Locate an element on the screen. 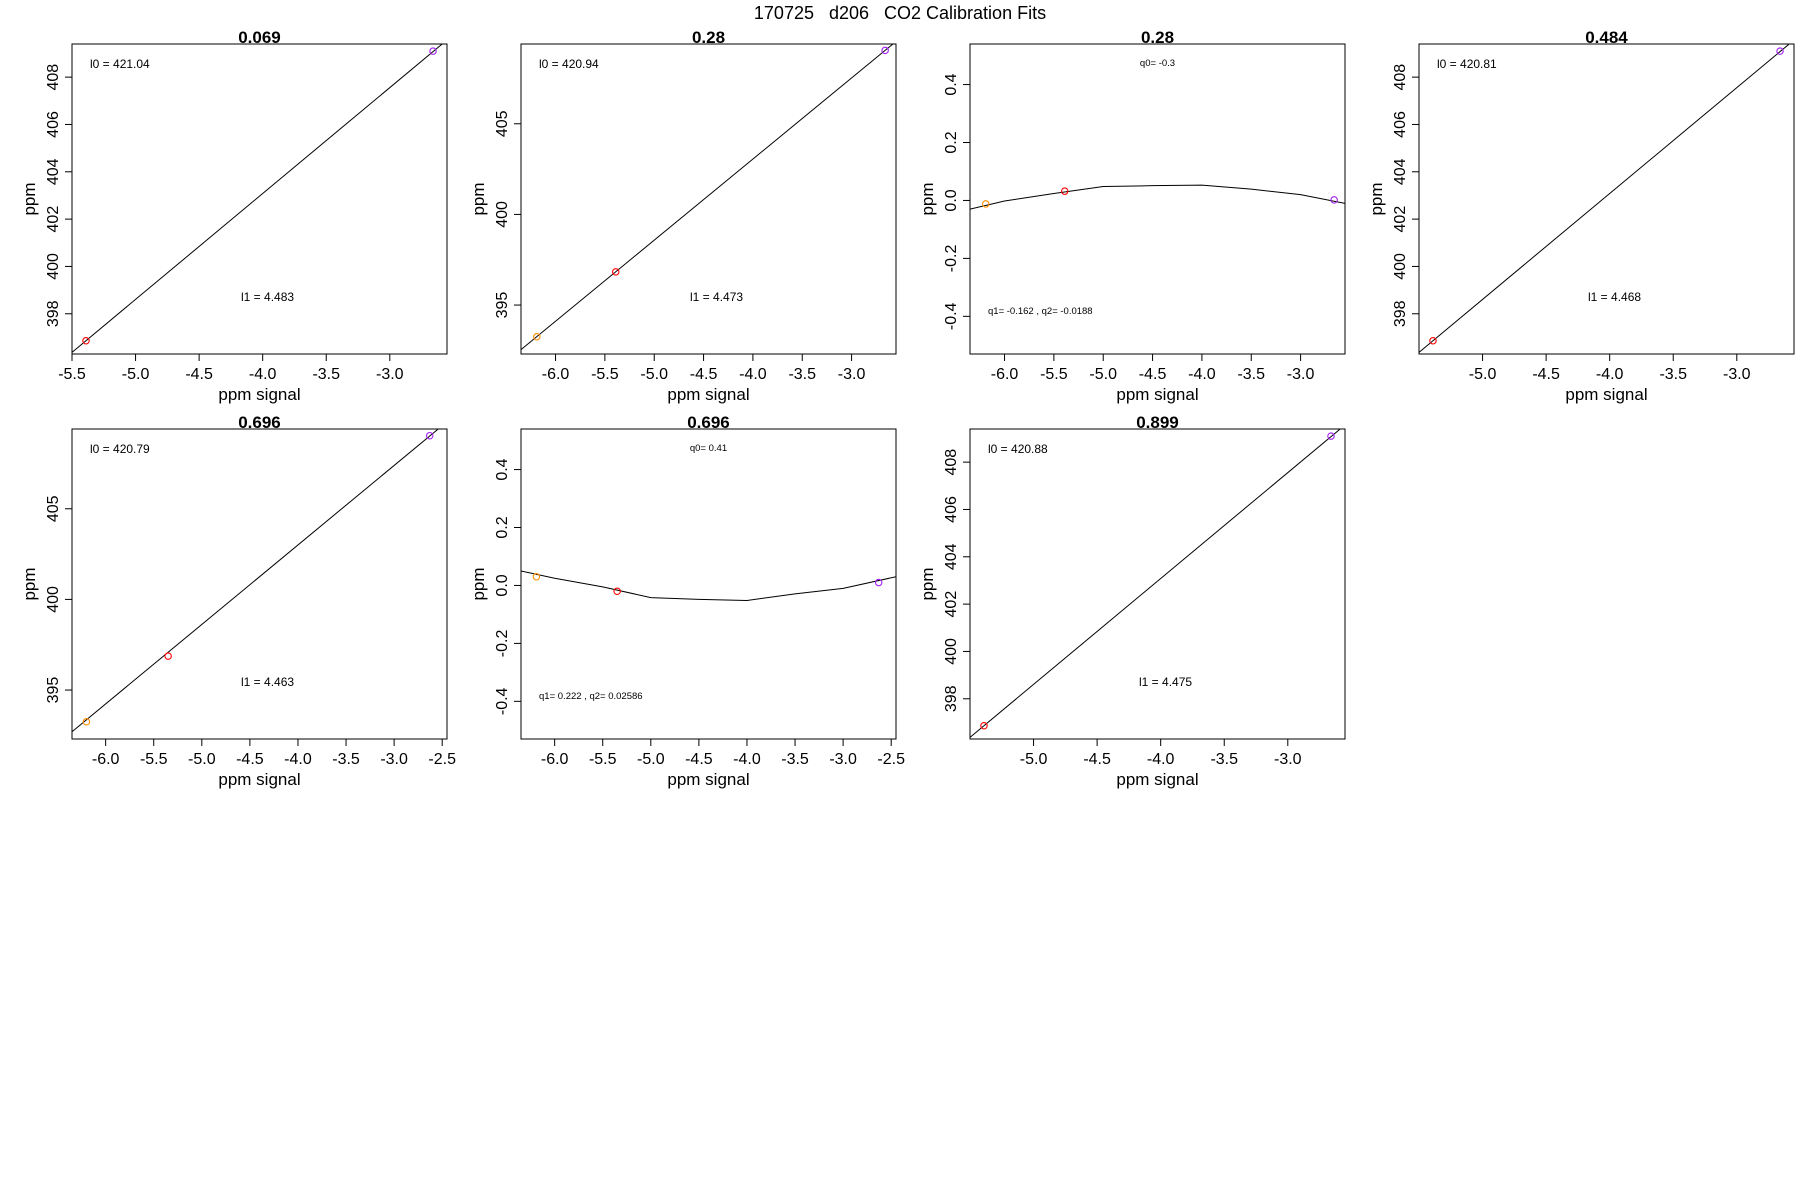  x-axis: -5.0 -4.5 -4.0 -3.5 -3.0 is located at coordinates (1610, 368).